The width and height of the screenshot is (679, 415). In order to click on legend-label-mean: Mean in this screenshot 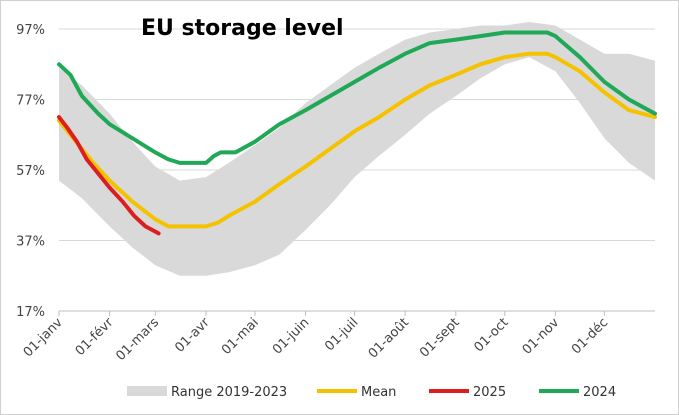, I will do `click(378, 392)`.